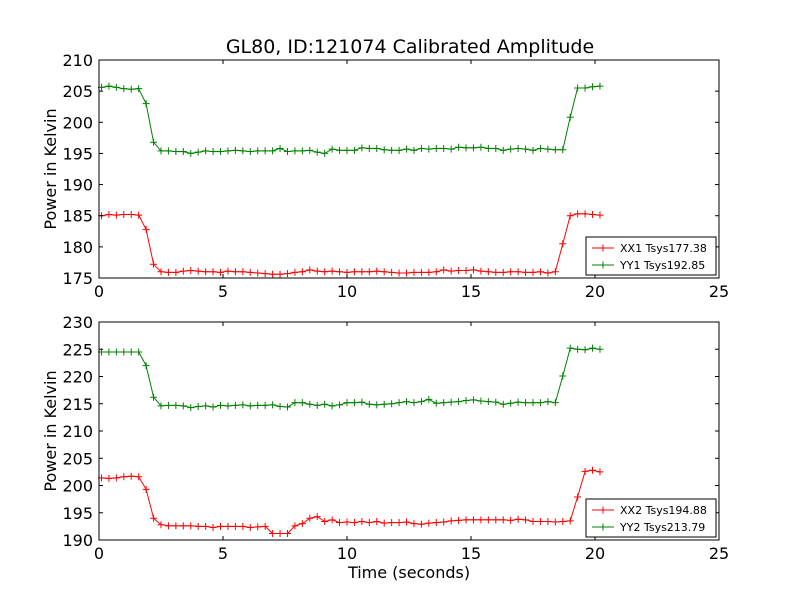 The width and height of the screenshot is (800, 600). Describe the element at coordinates (663, 248) in the screenshot. I see `legend-entry: XX1 Tsys177.38` at that location.